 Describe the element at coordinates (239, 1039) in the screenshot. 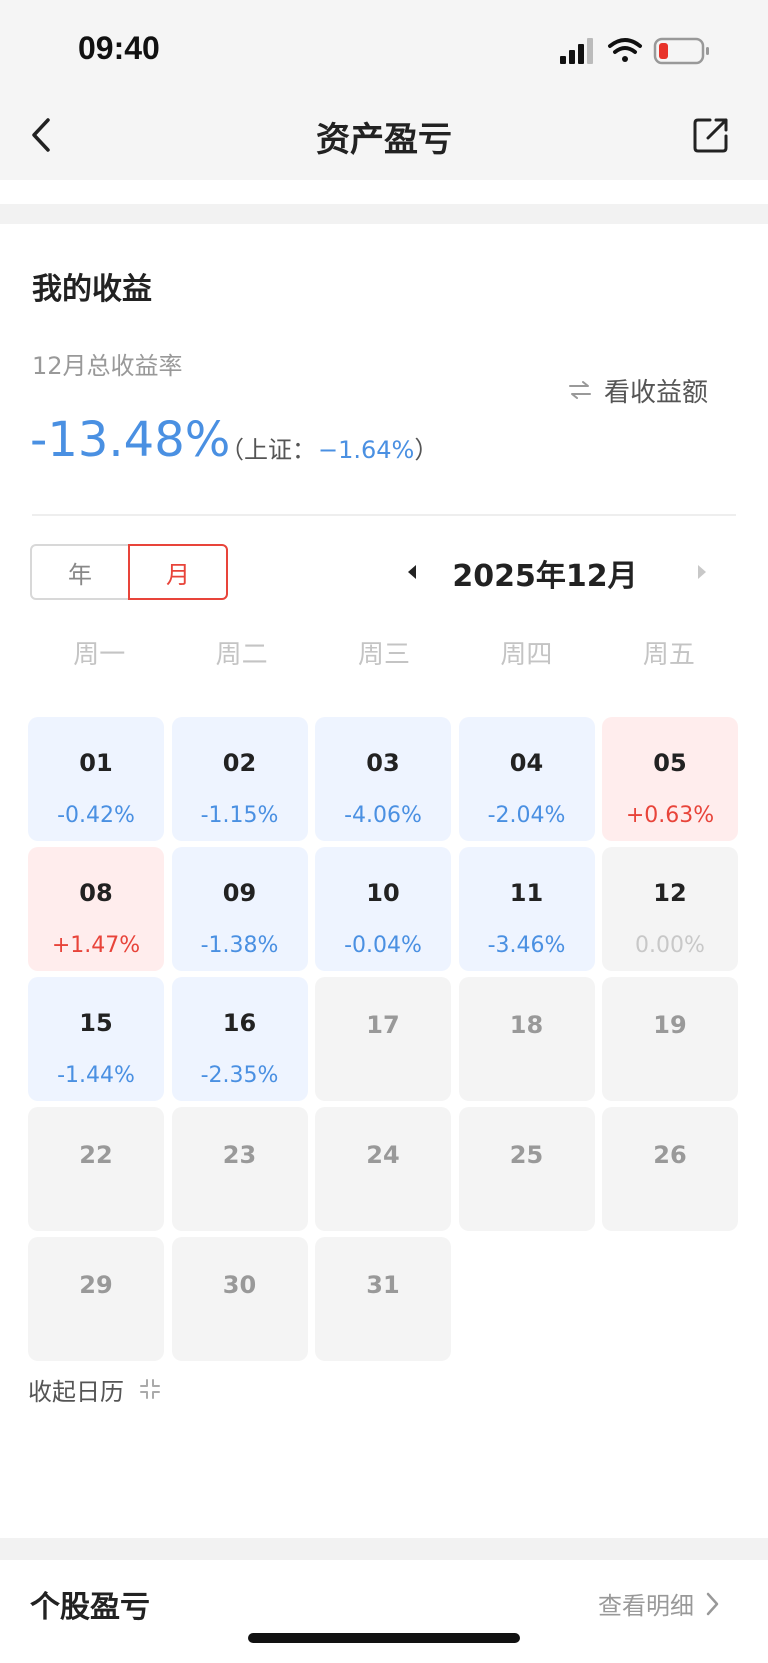

I see `calendar-day-cell: 16 -2.35%` at that location.